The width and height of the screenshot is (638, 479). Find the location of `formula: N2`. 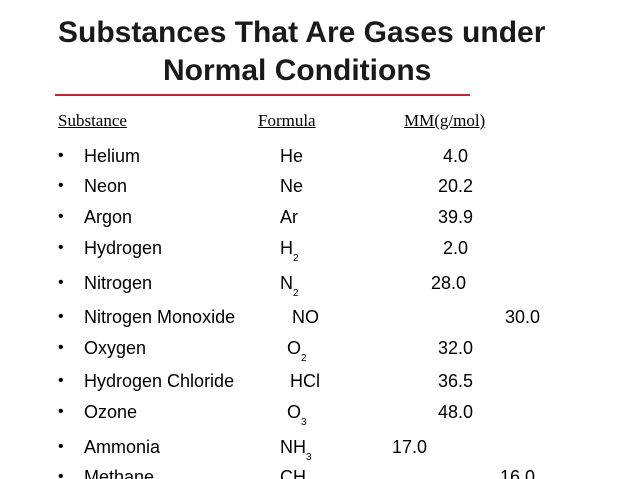

formula: N2 is located at coordinates (289, 286).